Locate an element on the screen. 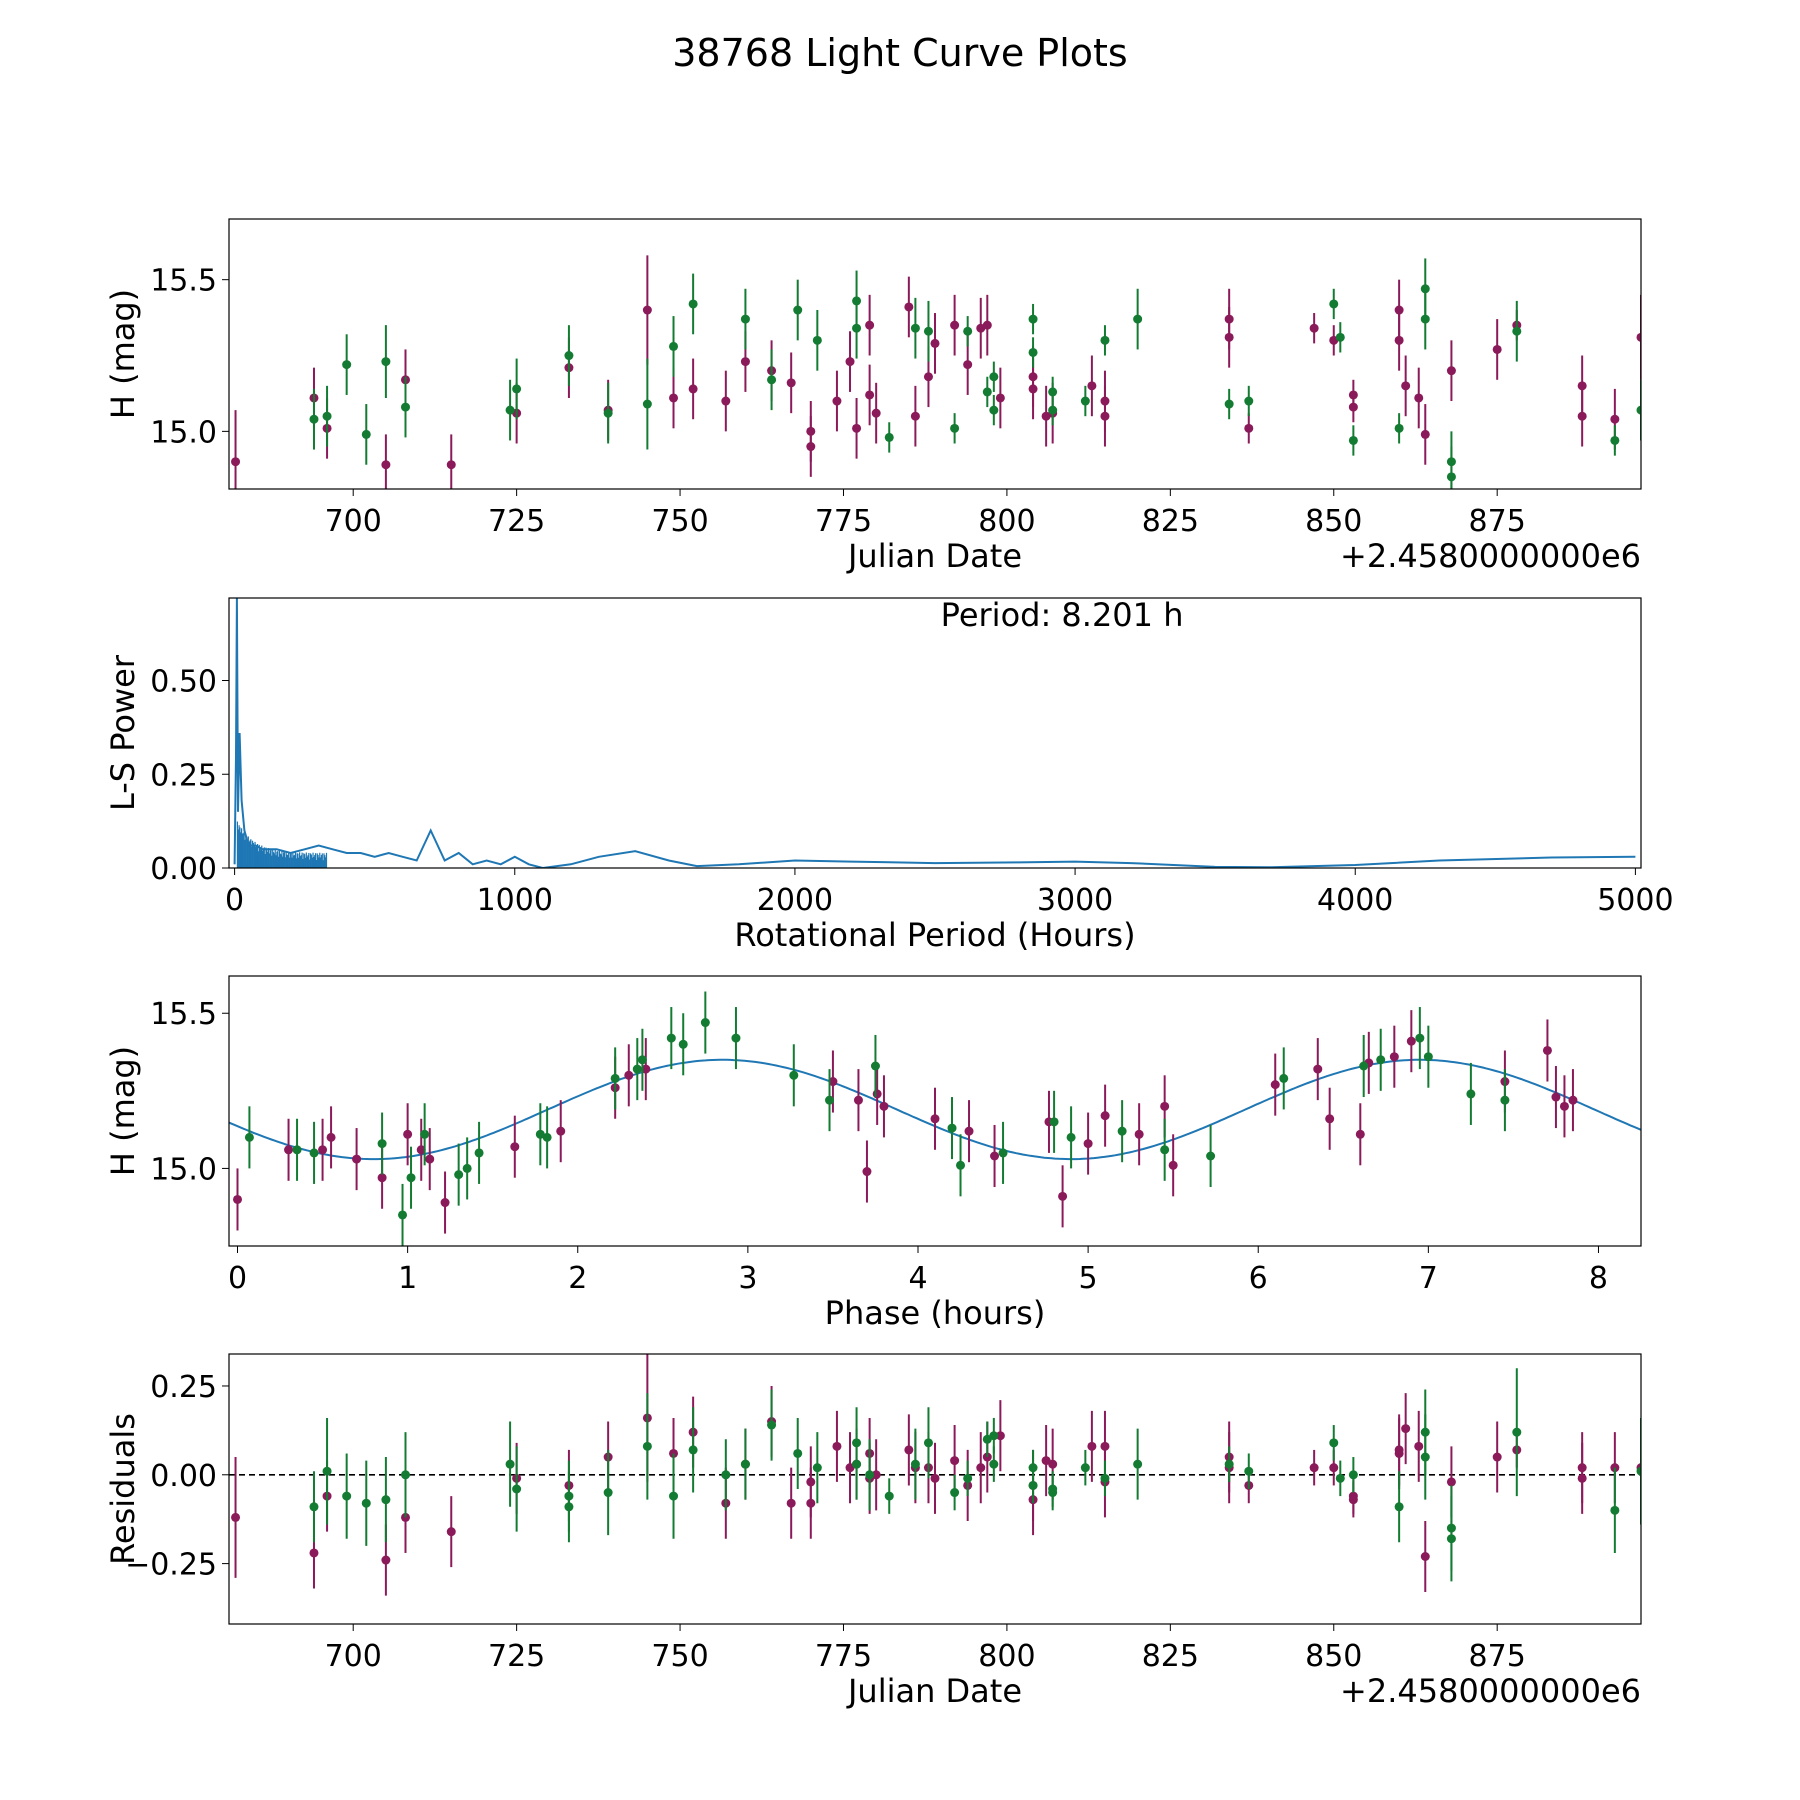 The height and width of the screenshot is (1800, 1800). y-tick-label: 0.00 is located at coordinates (183, 869).